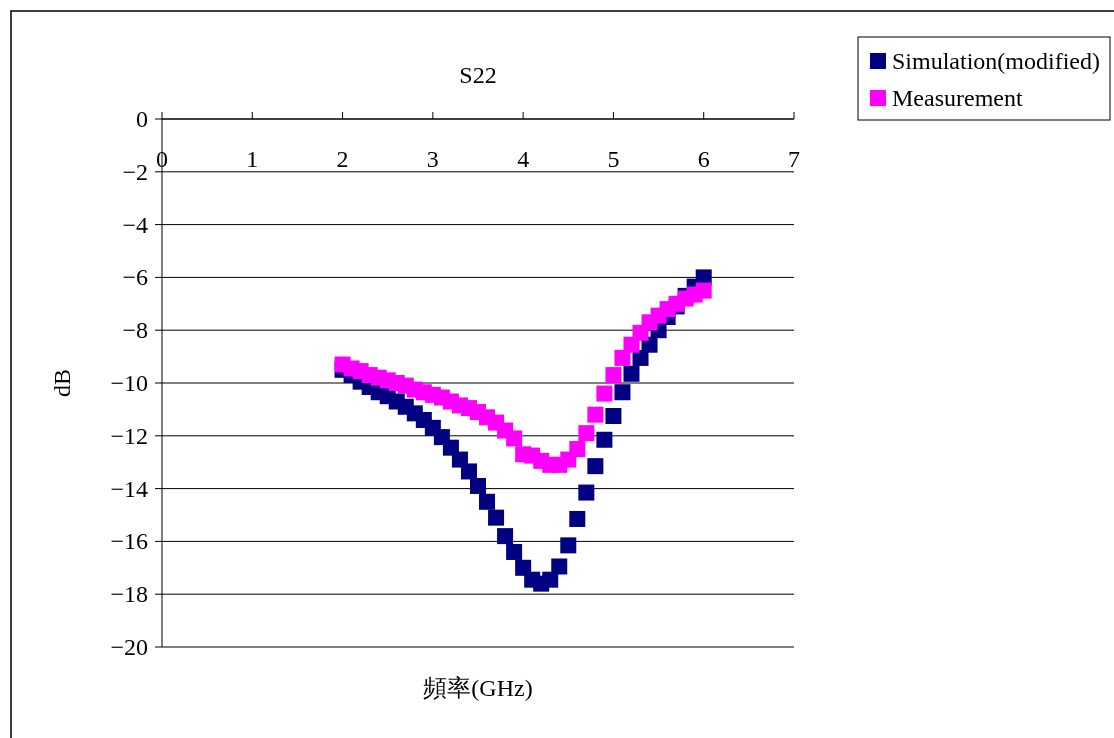 The image size is (1114, 738). I want to click on x-tick-label: 7, so click(794, 159).